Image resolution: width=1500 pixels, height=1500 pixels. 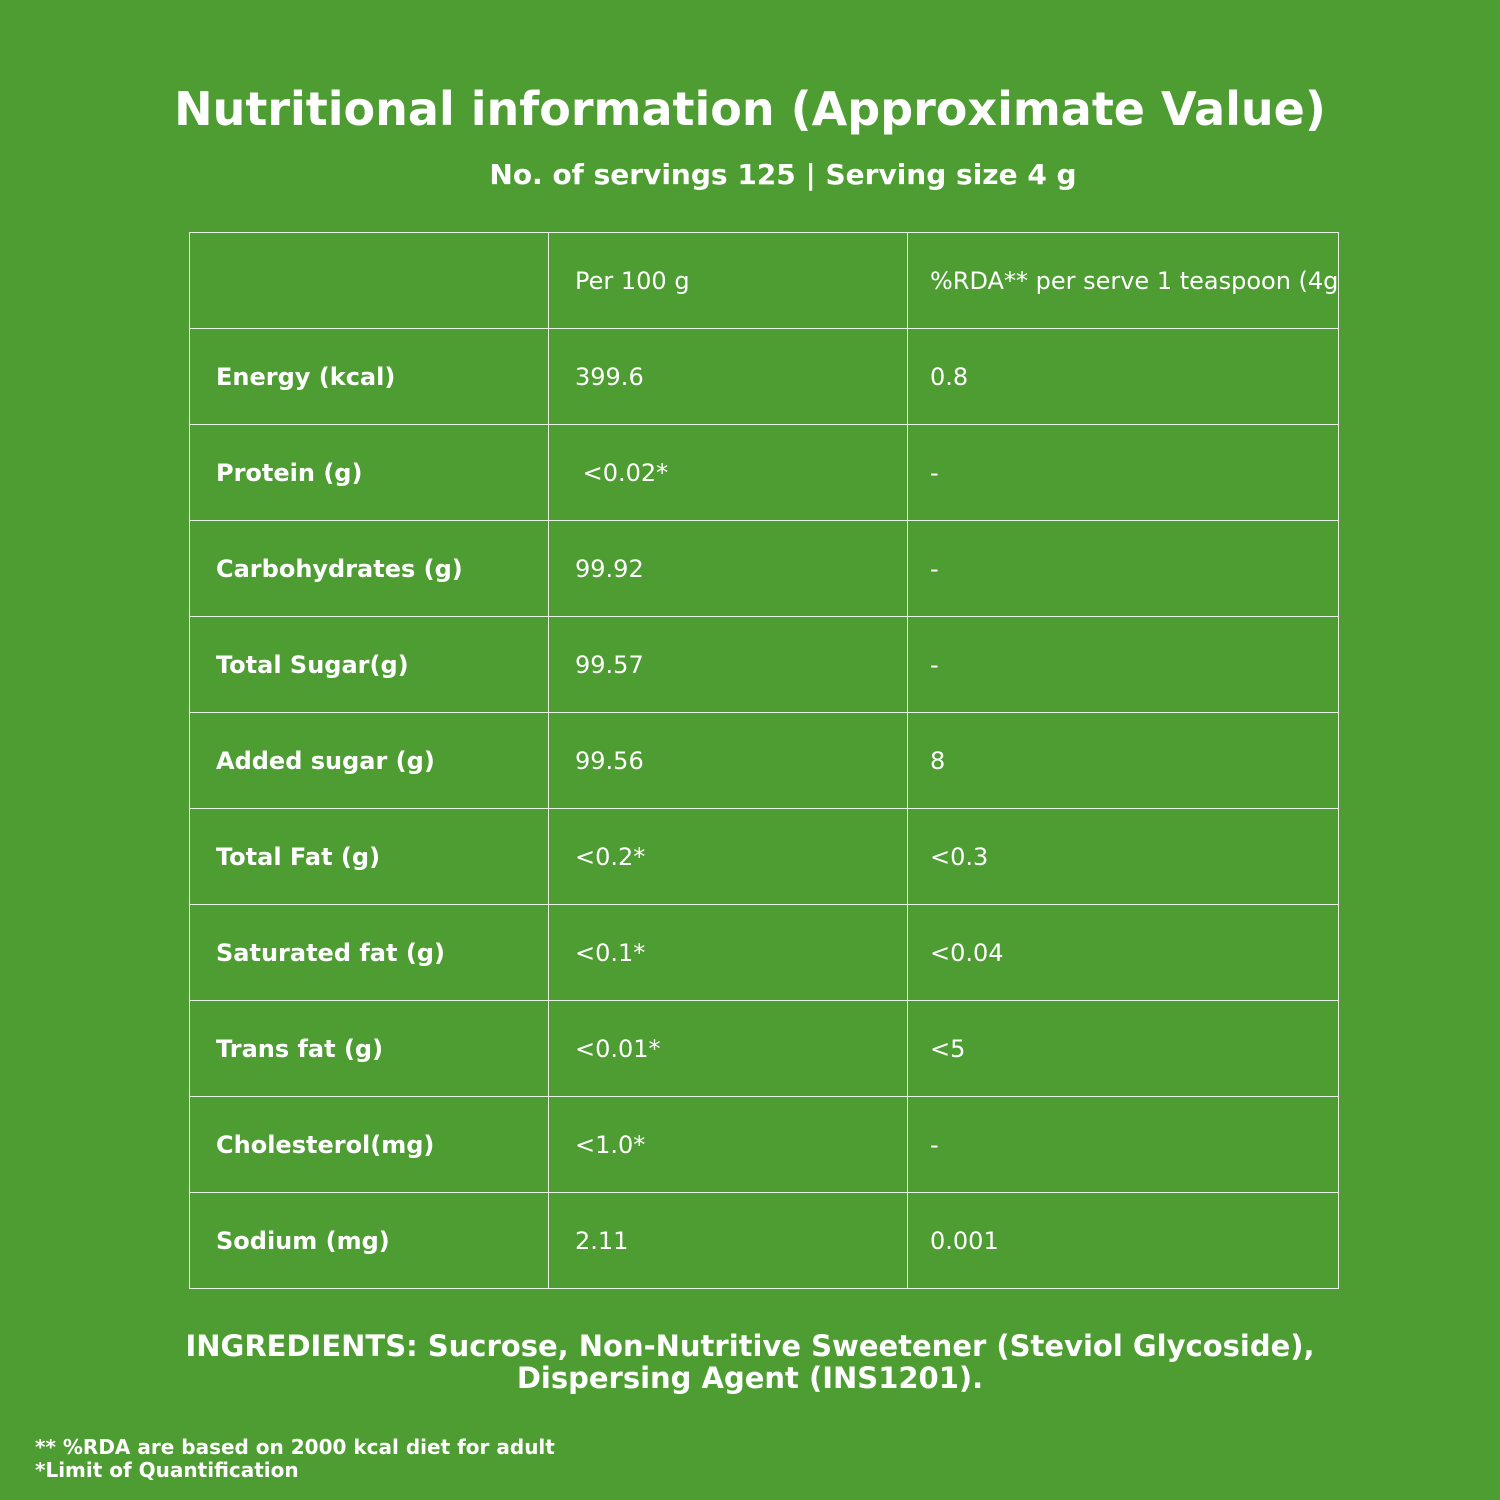 What do you see at coordinates (369, 856) in the screenshot?
I see `table-cell: Total Fat (g)` at bounding box center [369, 856].